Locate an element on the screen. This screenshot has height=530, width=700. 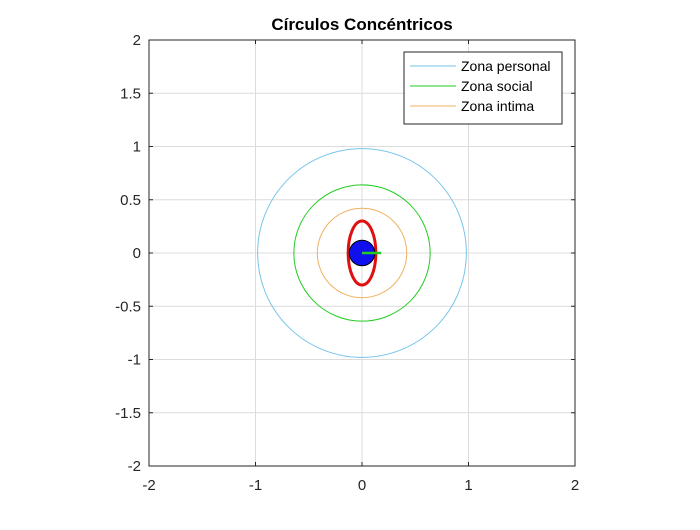
x-tick-label: 0 is located at coordinates (362, 485).